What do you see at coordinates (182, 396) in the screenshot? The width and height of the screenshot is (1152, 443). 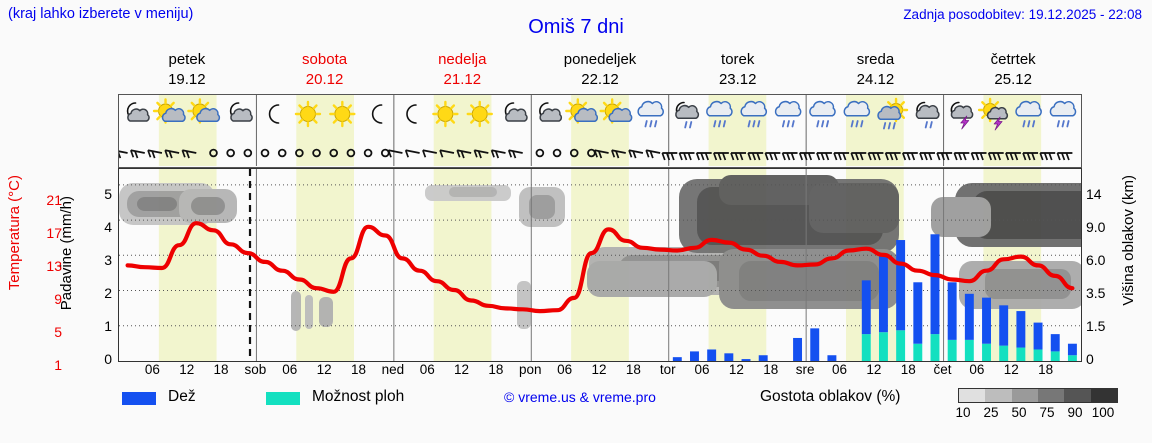 I see `rain-label: Dež` at bounding box center [182, 396].